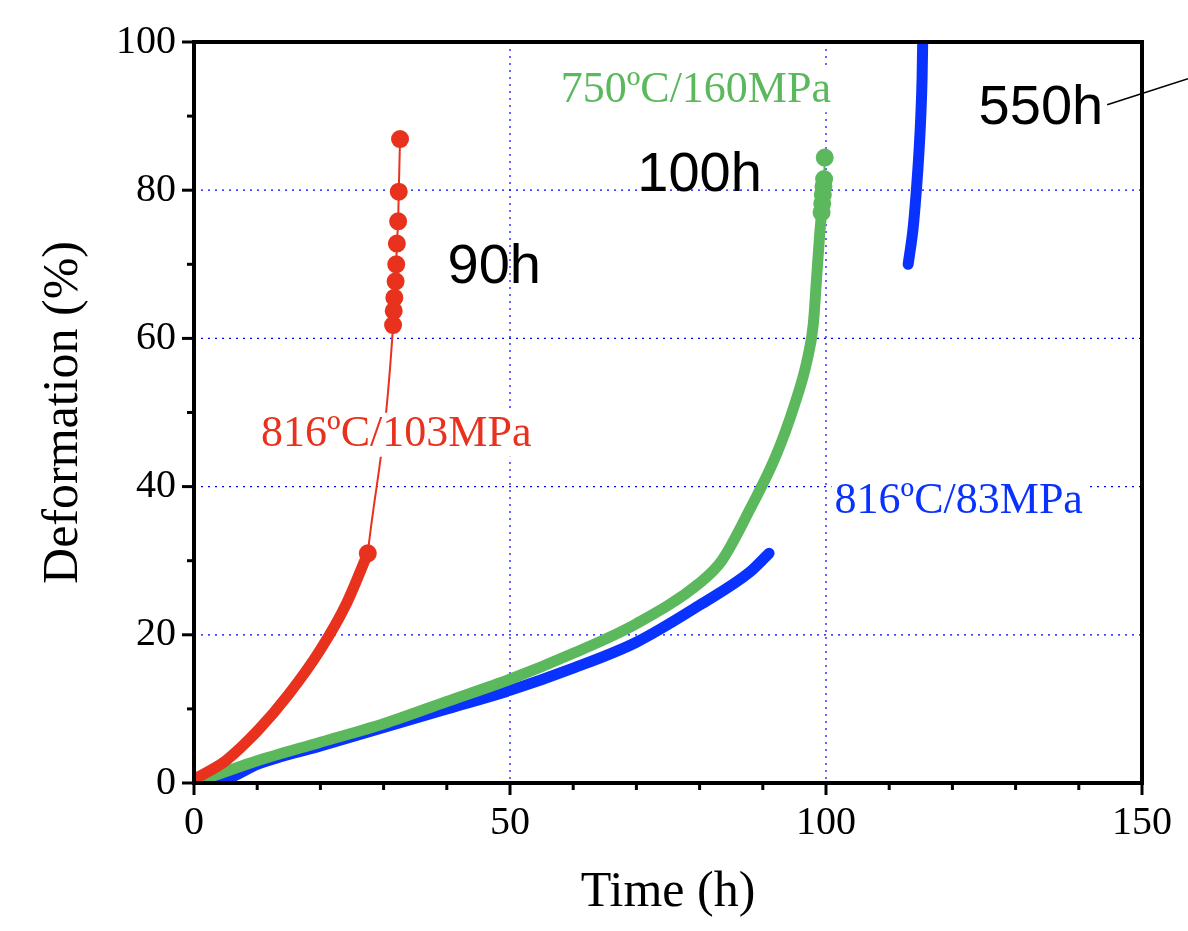 The height and width of the screenshot is (931, 1188). What do you see at coordinates (699, 171) in the screenshot?
I see `annotation: 100h` at bounding box center [699, 171].